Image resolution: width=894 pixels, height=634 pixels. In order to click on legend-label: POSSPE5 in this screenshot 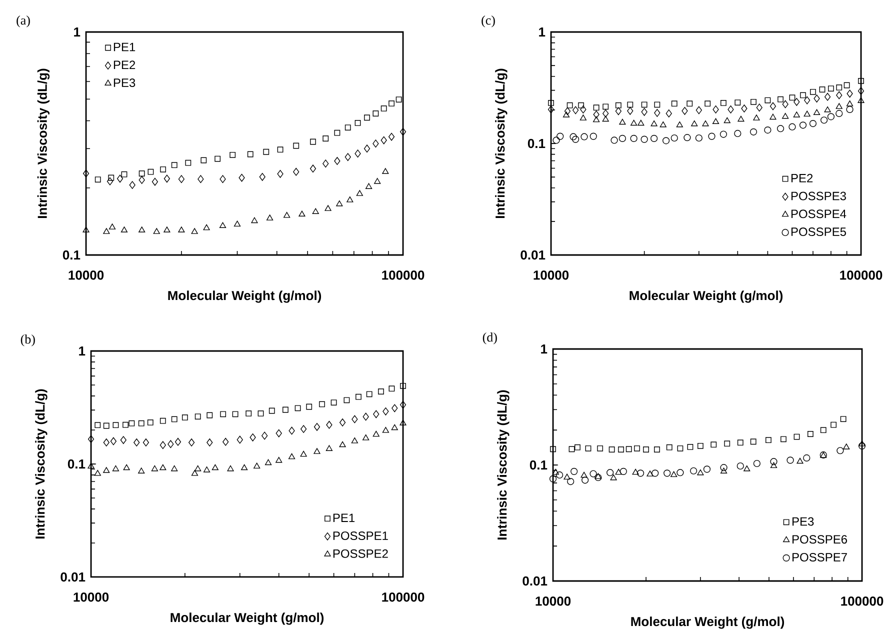, I will do `click(818, 232)`.